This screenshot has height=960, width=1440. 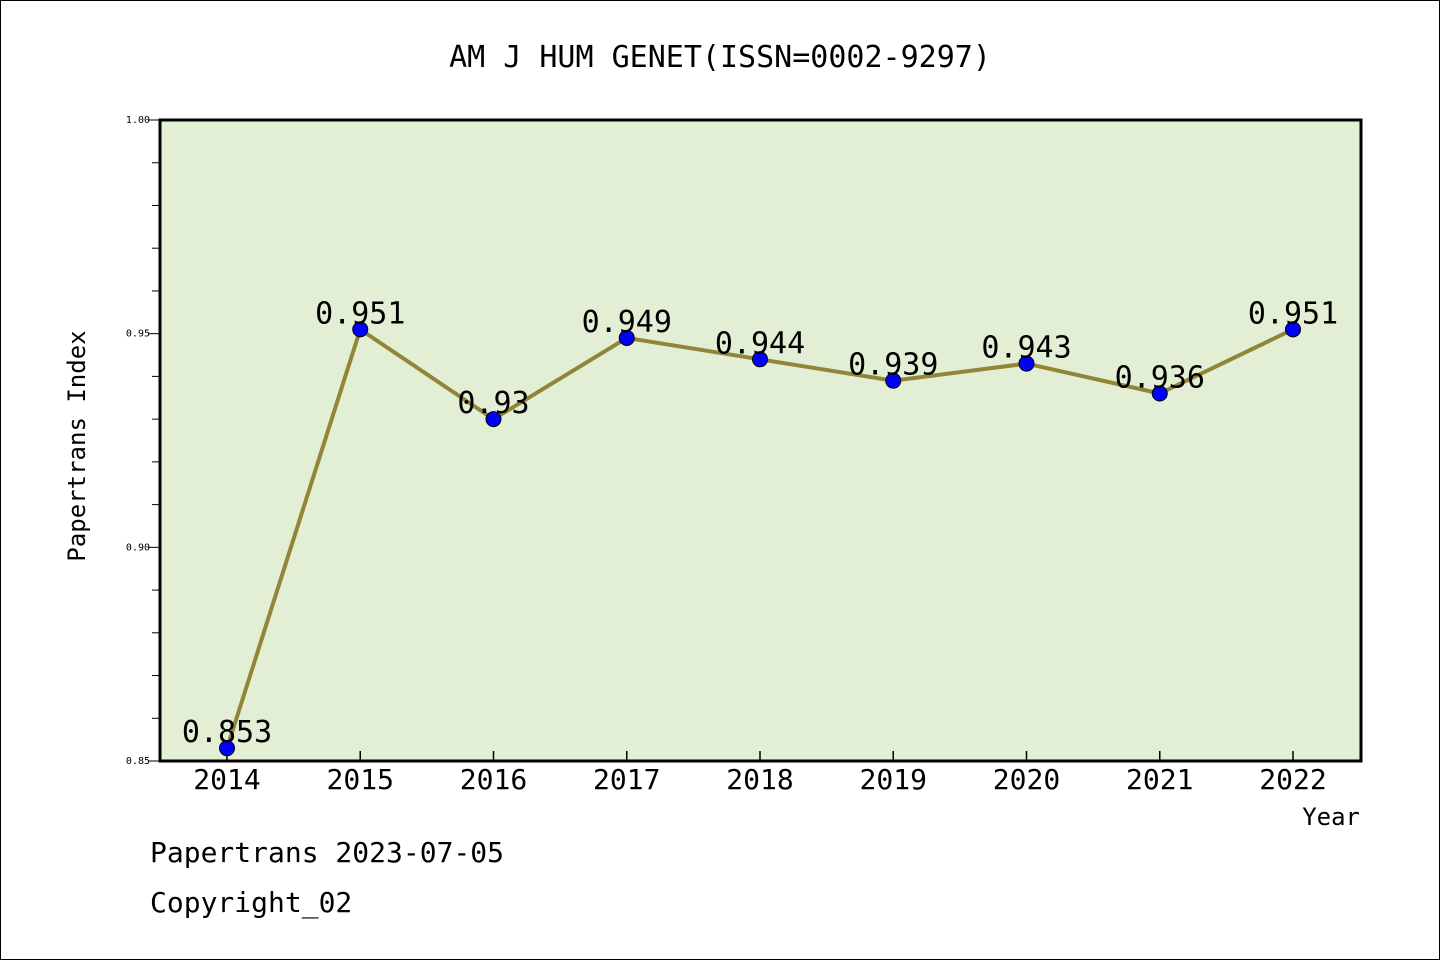 What do you see at coordinates (327, 852) in the screenshot?
I see `footer-date: Papertrans 2023-07-05` at bounding box center [327, 852].